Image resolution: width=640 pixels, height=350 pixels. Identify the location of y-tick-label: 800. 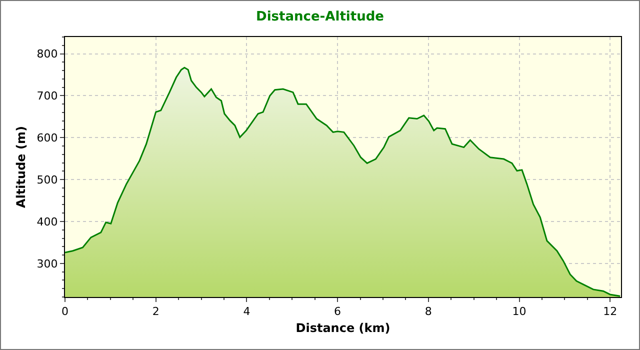
(47, 54).